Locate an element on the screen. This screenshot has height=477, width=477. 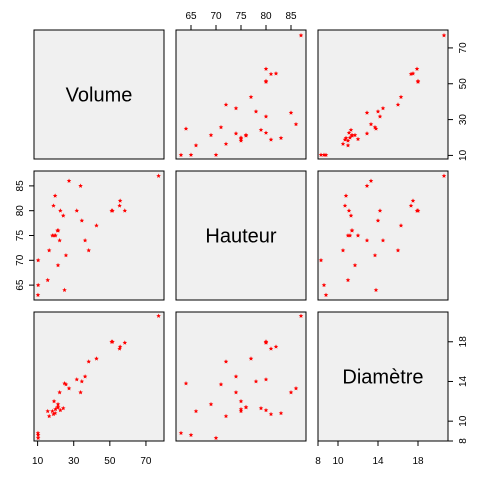
tick-label-right-diametre-14: 14 is located at coordinates (463, 381).